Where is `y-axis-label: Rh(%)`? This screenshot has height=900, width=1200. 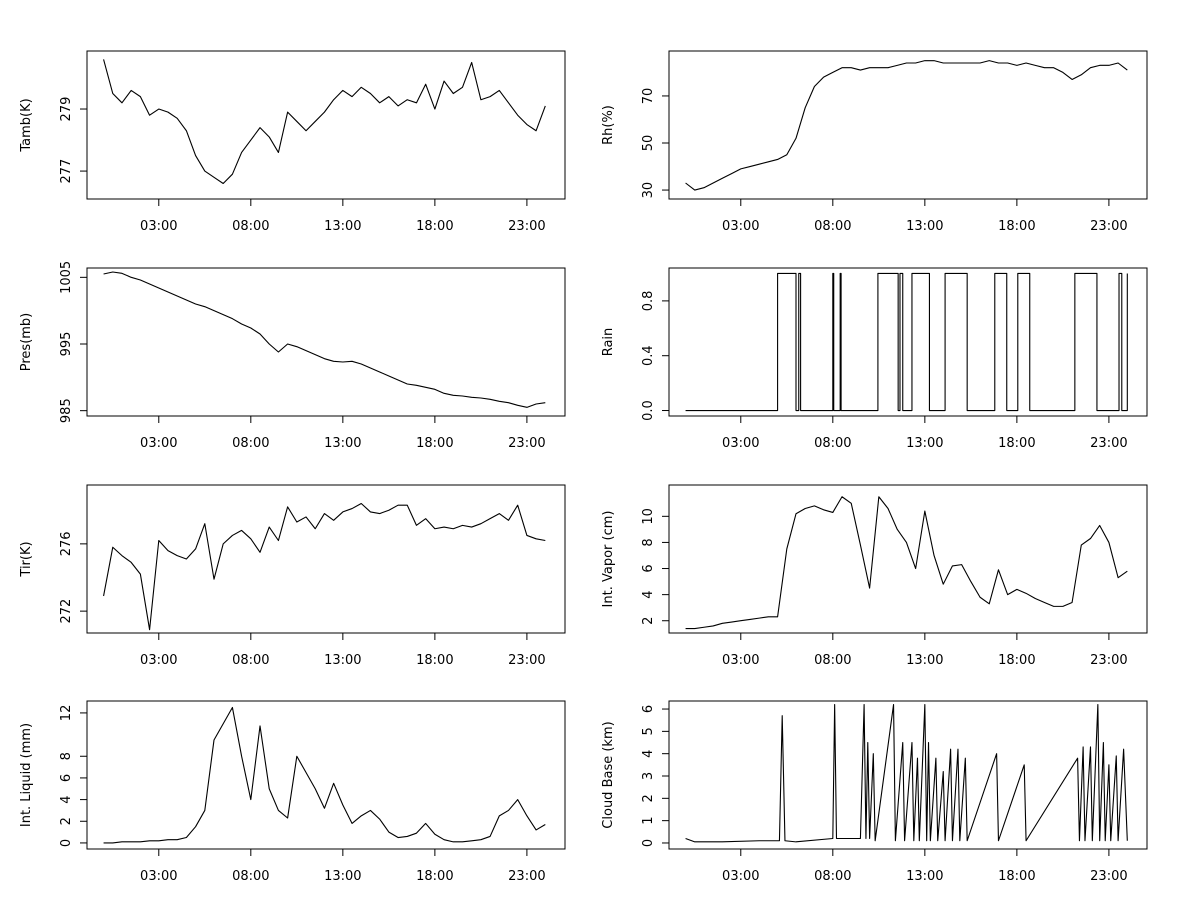
y-axis-label: Rh(%) is located at coordinates (608, 125).